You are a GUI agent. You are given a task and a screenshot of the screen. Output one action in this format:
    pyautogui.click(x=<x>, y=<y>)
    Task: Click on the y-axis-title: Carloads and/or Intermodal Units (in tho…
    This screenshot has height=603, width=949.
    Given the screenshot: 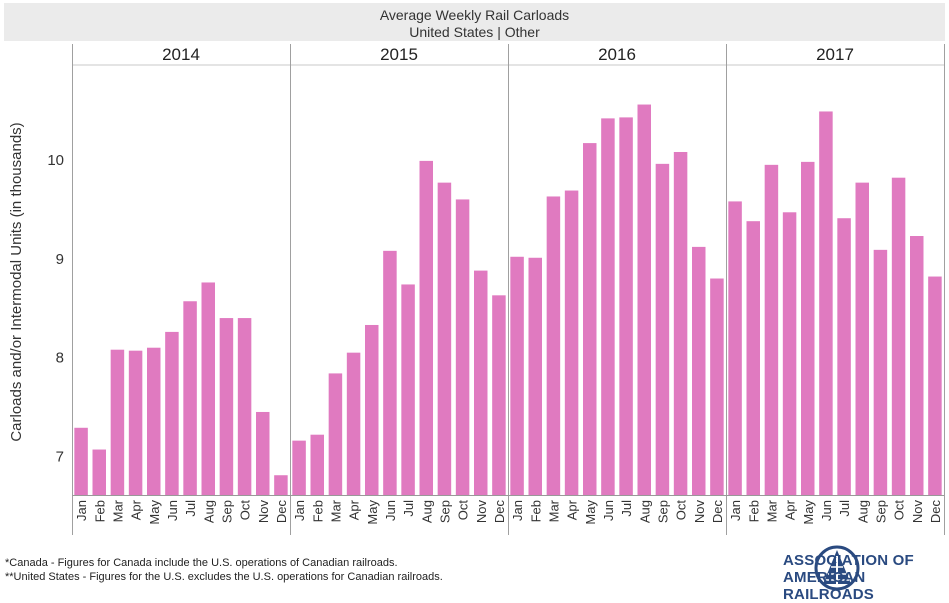 What is the action you would take?
    pyautogui.click(x=16, y=281)
    